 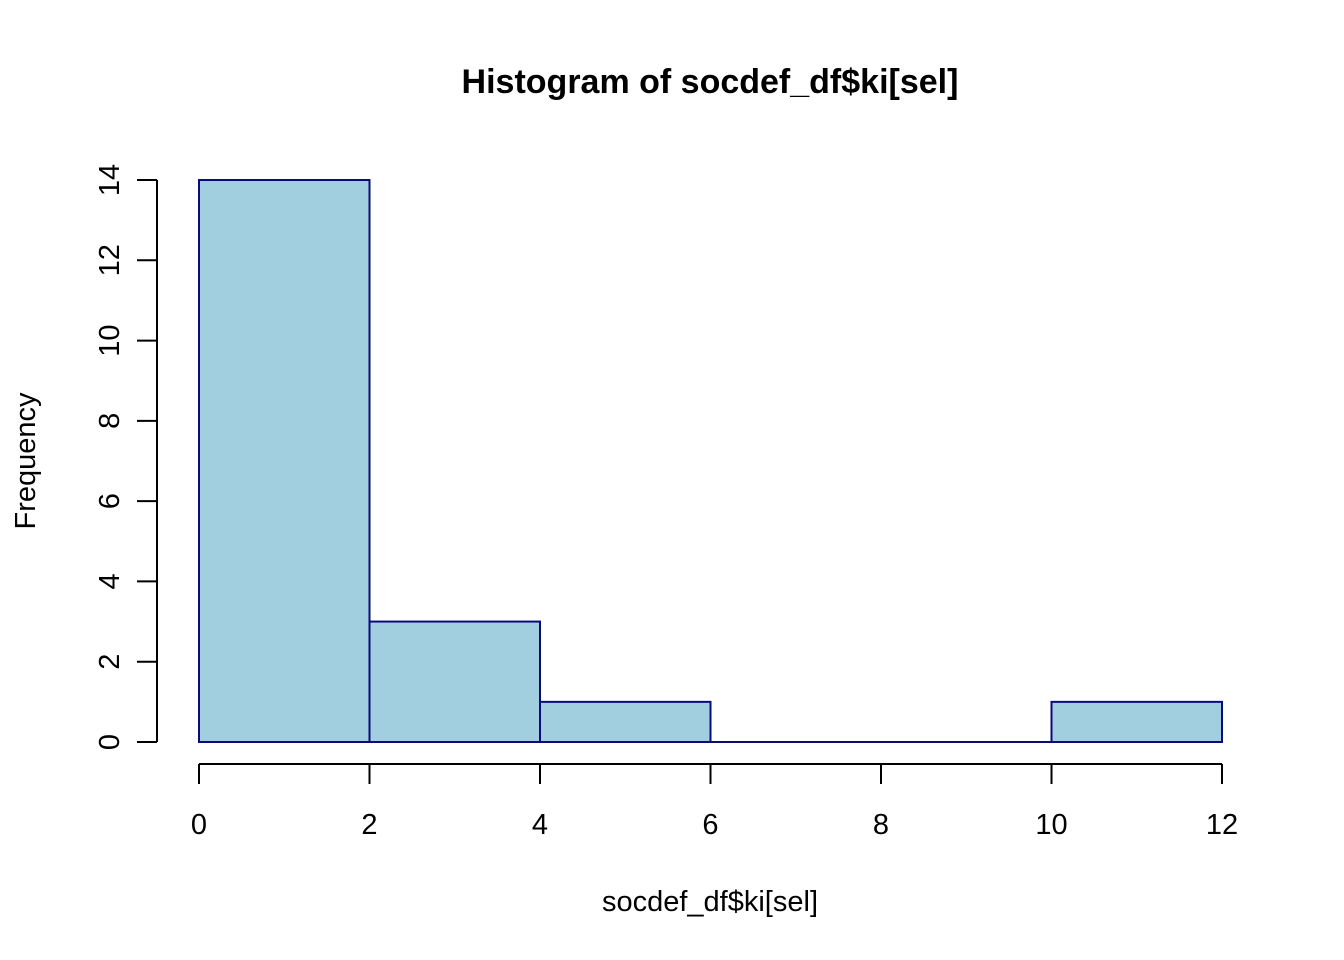 I want to click on x-ticks: 0 2 4 6 8 10 12, so click(x=714, y=802).